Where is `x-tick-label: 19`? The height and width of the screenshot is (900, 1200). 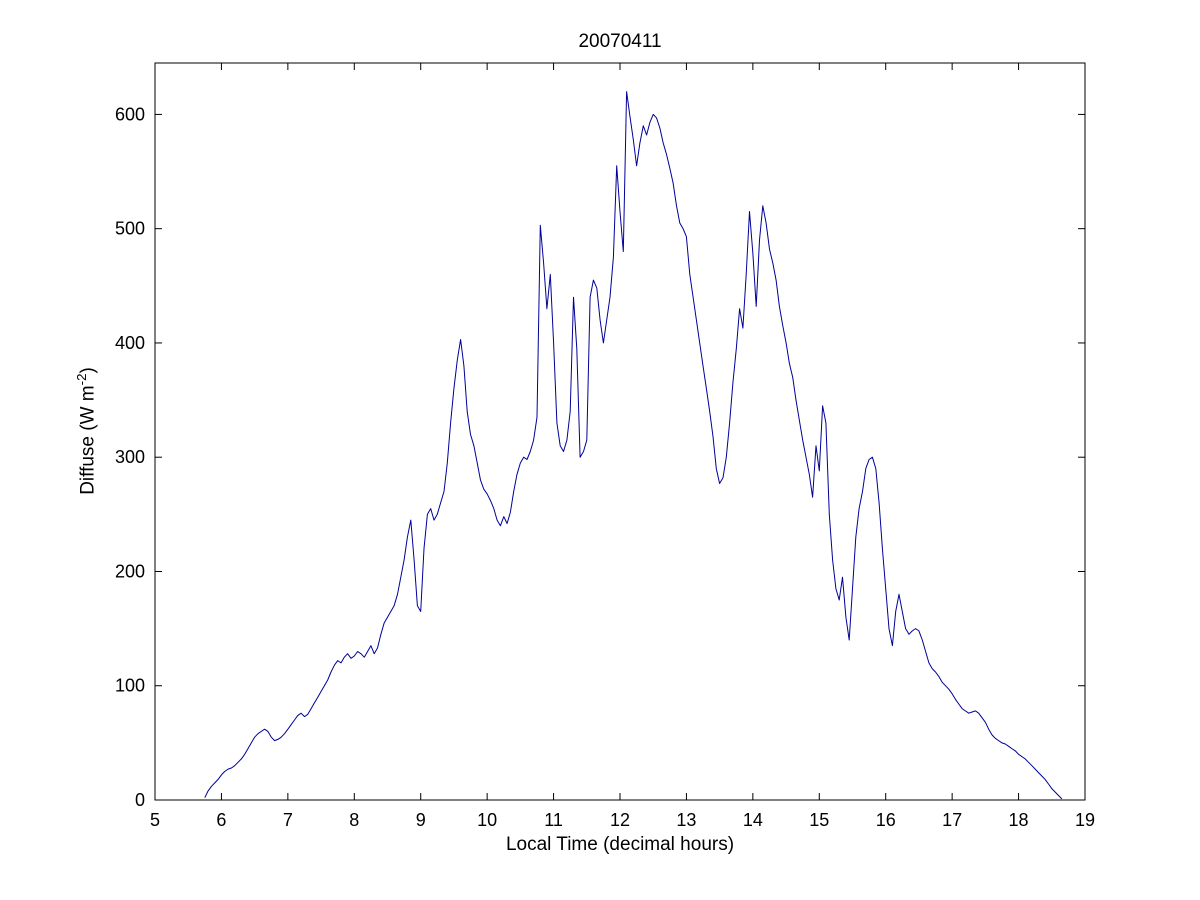
x-tick-label: 19 is located at coordinates (1085, 820).